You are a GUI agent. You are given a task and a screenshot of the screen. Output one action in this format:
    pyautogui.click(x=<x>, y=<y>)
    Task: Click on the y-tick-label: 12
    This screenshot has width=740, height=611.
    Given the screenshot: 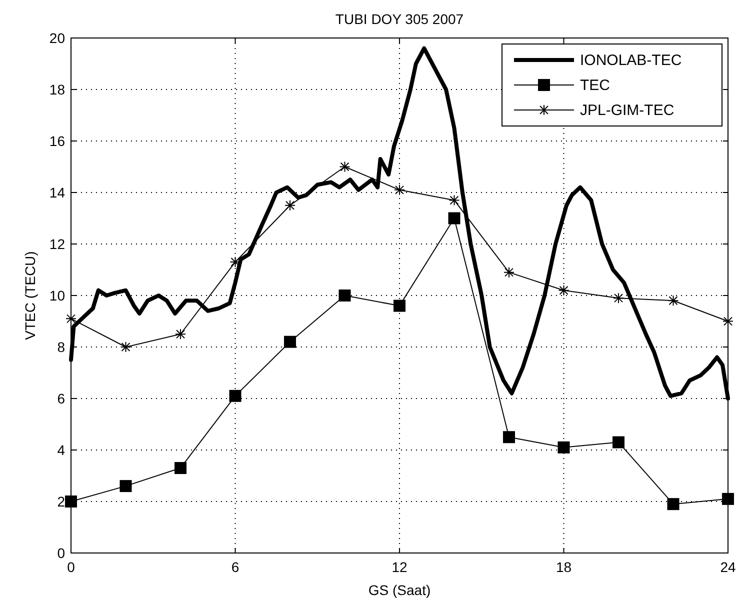 What is the action you would take?
    pyautogui.click(x=57, y=244)
    